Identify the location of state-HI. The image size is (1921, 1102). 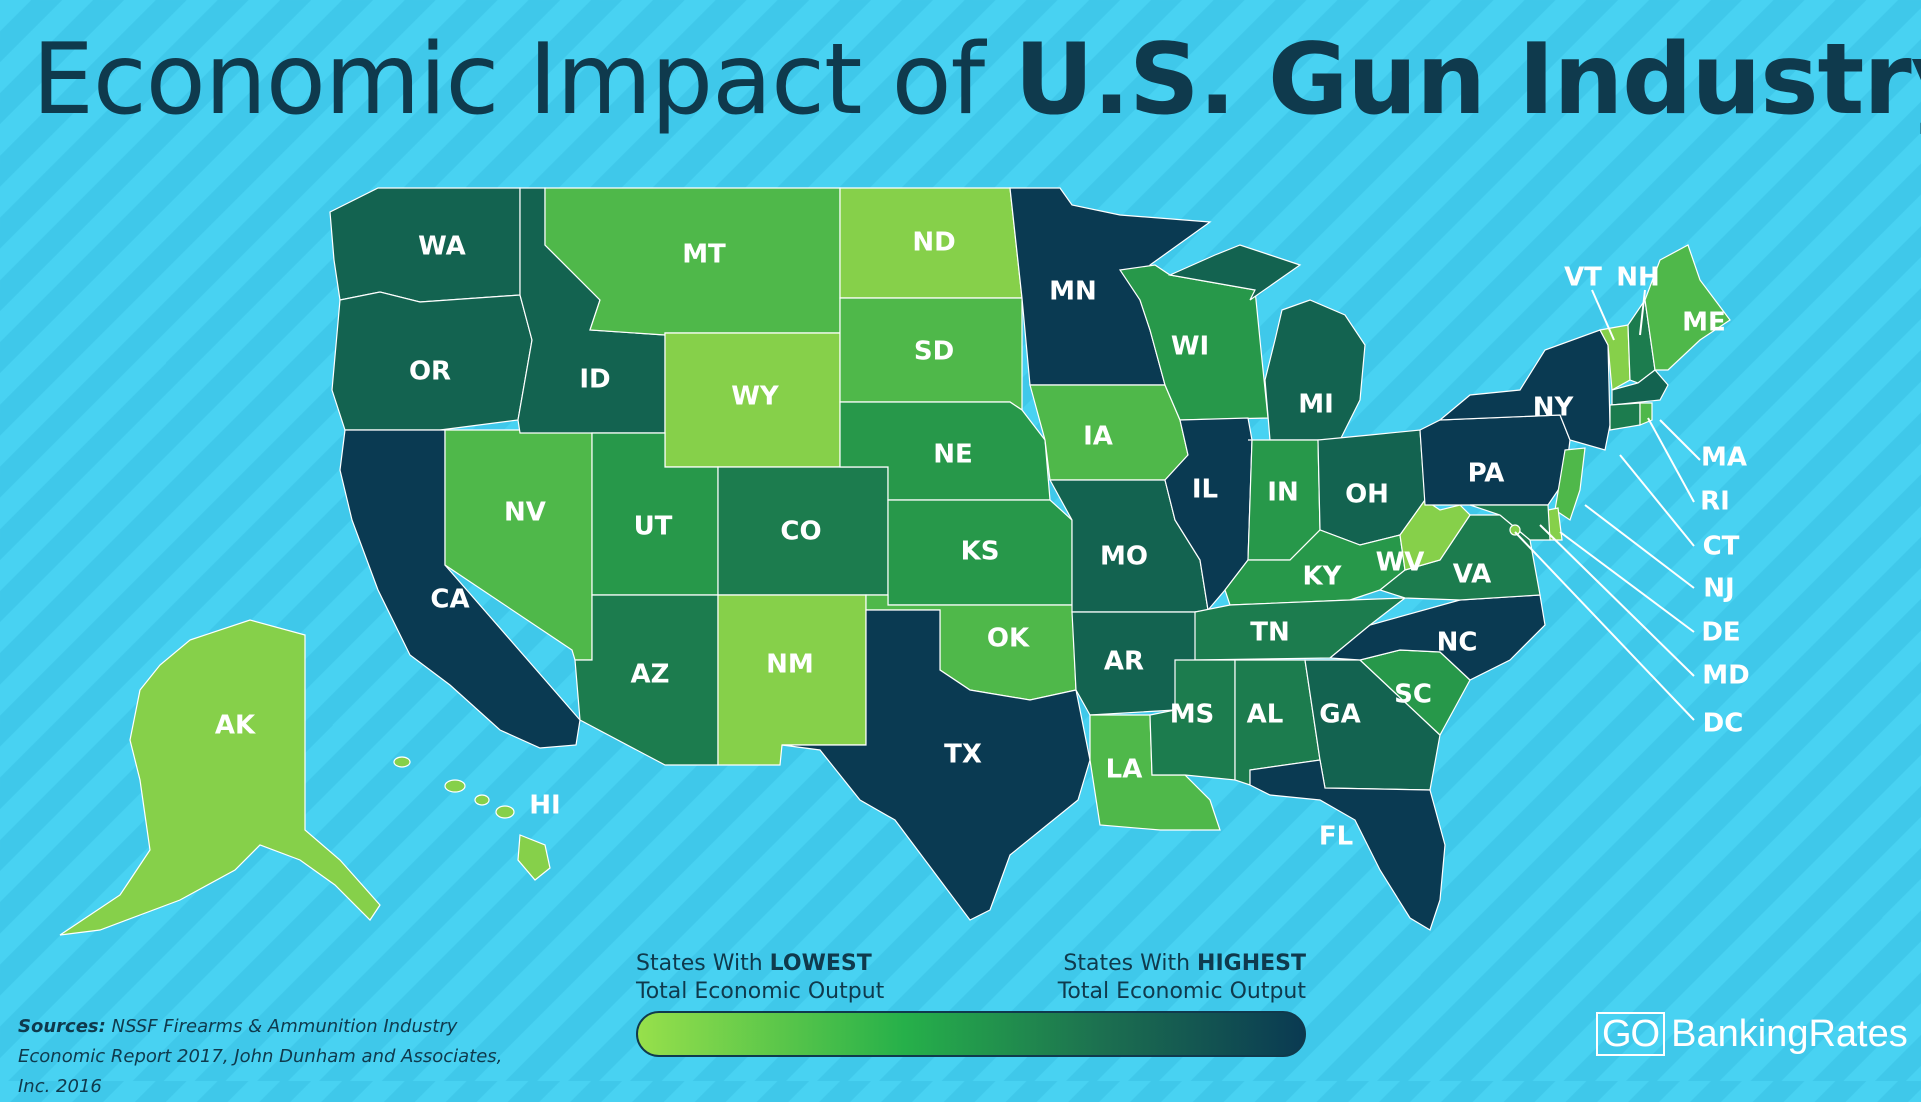
(472, 818).